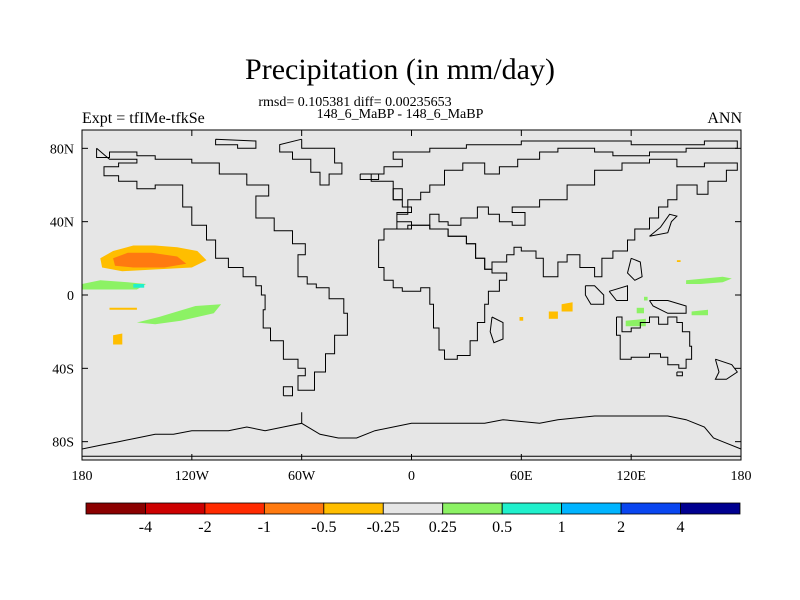 This screenshot has width=800, height=600. What do you see at coordinates (562, 527) in the screenshot?
I see `colorbar-label: 1` at bounding box center [562, 527].